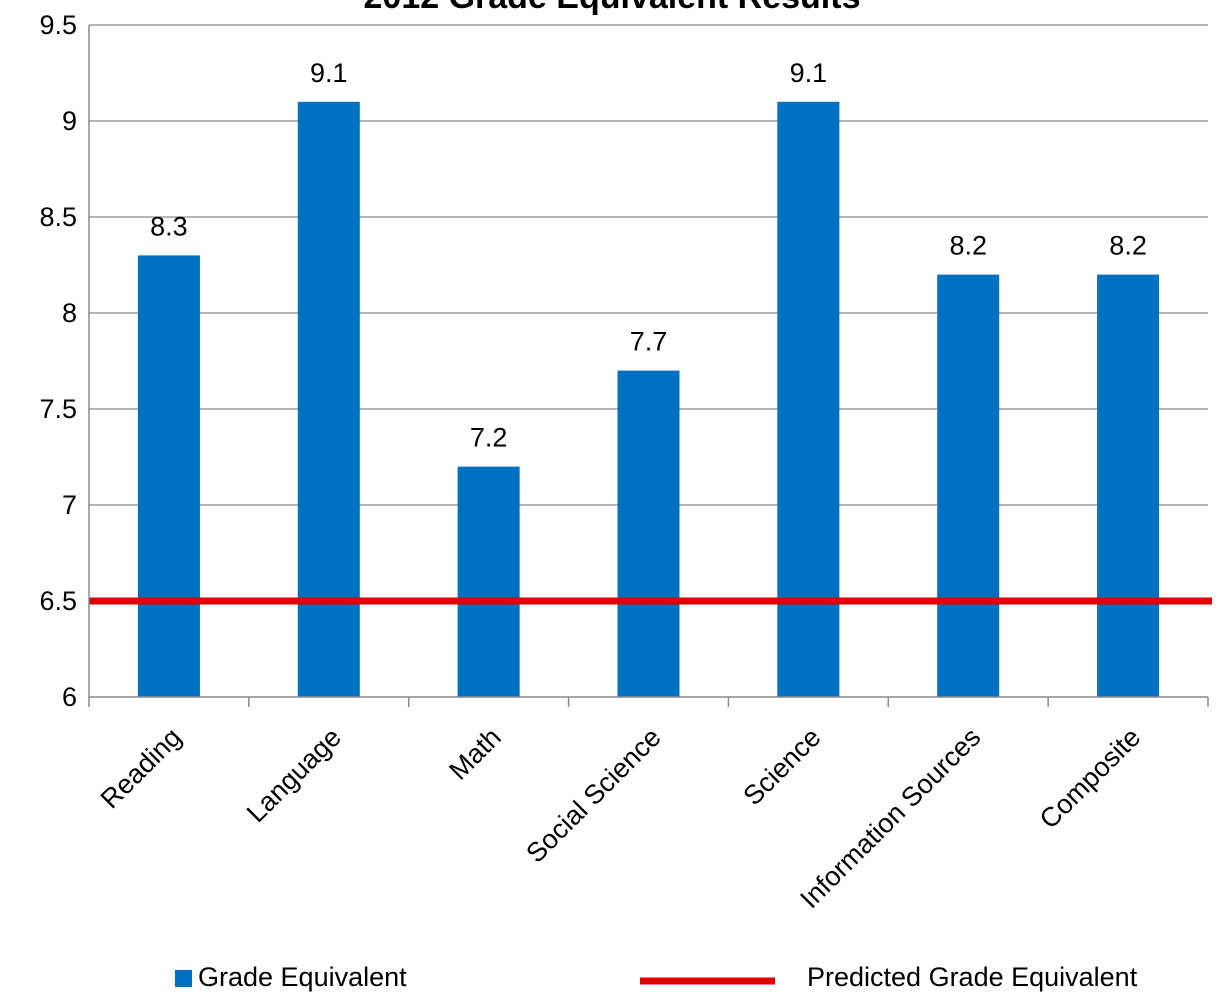 Image resolution: width=1216 pixels, height=1004 pixels. Describe the element at coordinates (890, 818) in the screenshot. I see `x-tick-label: Information Sources` at that location.